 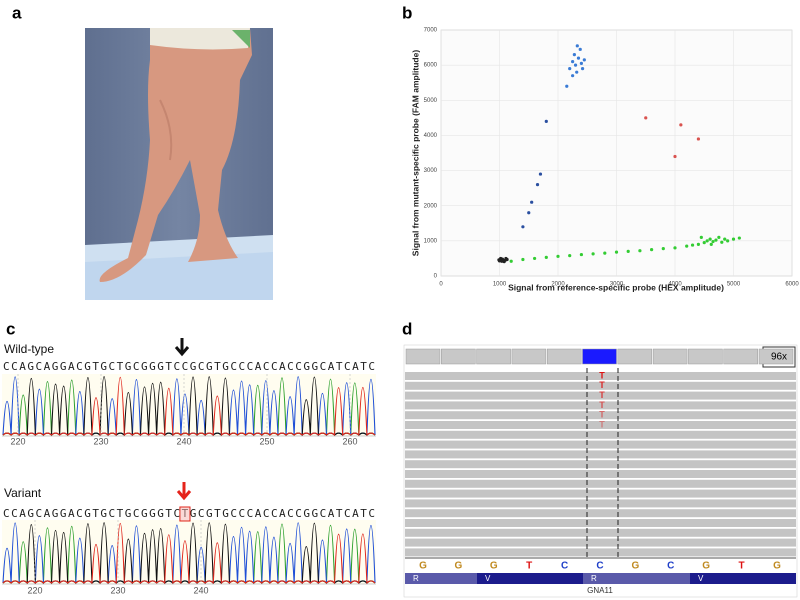 What do you see at coordinates (100, 441) in the screenshot?
I see `tick-label: 230` at bounding box center [100, 441].